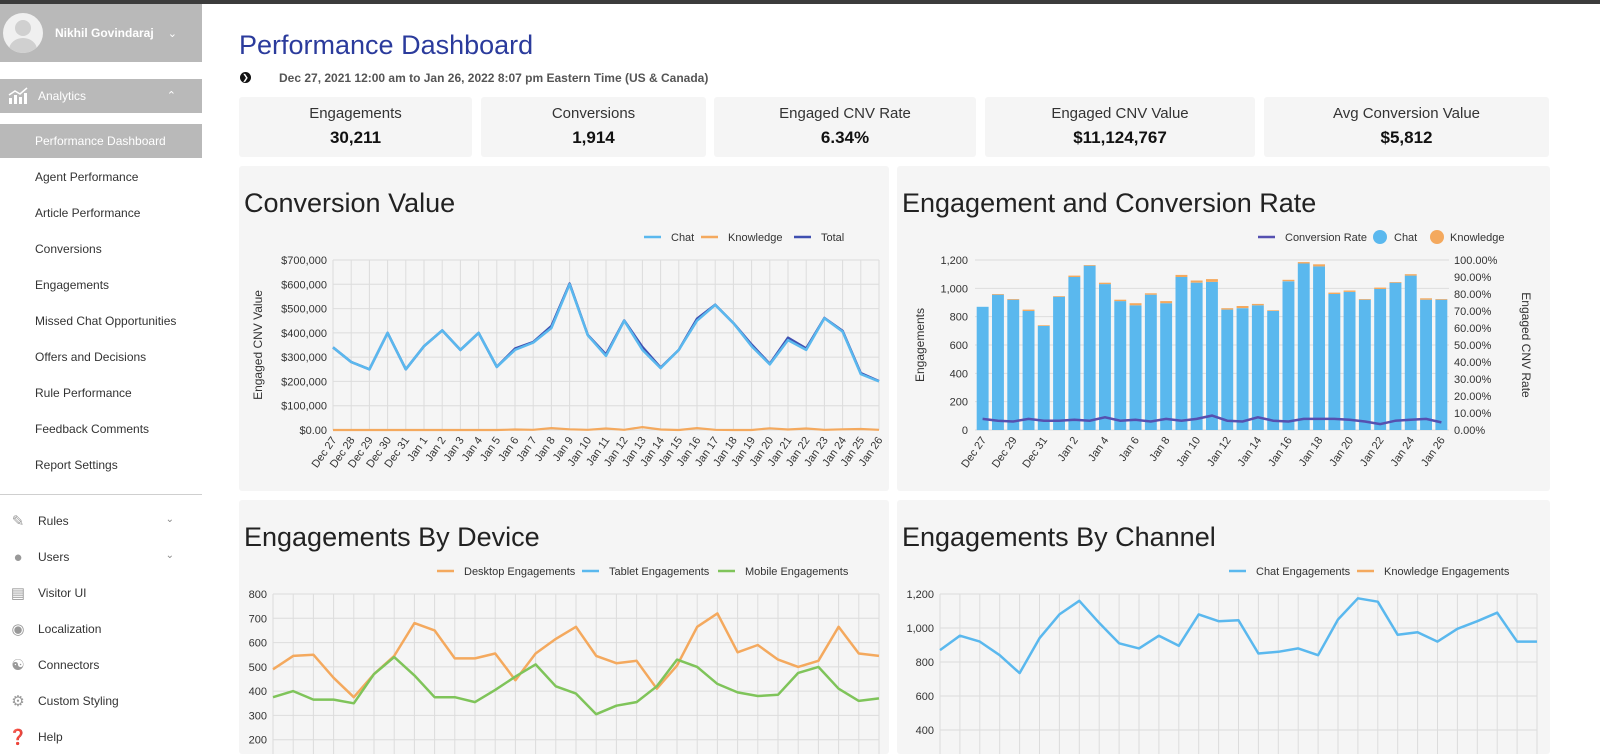  What do you see at coordinates (659, 572) in the screenshot?
I see `legend-tablet-label: Tablet Engagements` at bounding box center [659, 572].